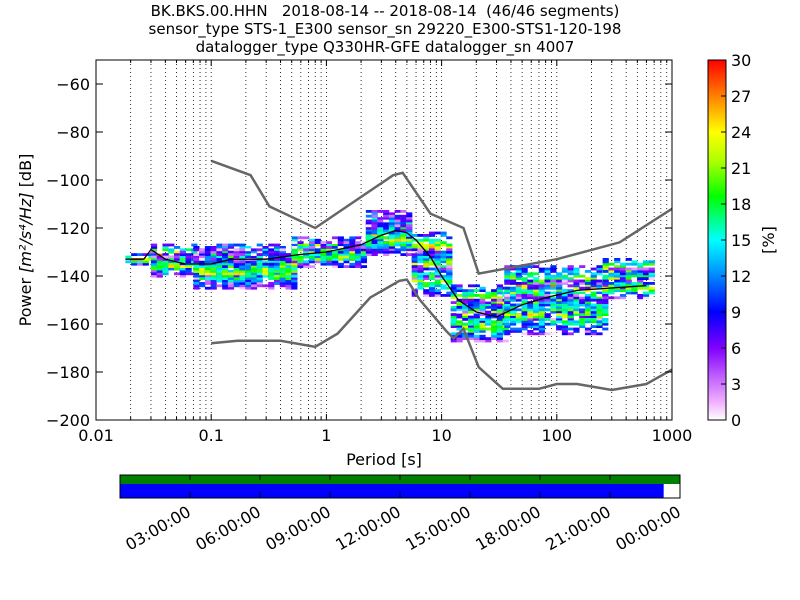 Image resolution: width=800 pixels, height=600 pixels. Describe the element at coordinates (741, 132) in the screenshot. I see `colorbar-tick-label: 24` at that location.